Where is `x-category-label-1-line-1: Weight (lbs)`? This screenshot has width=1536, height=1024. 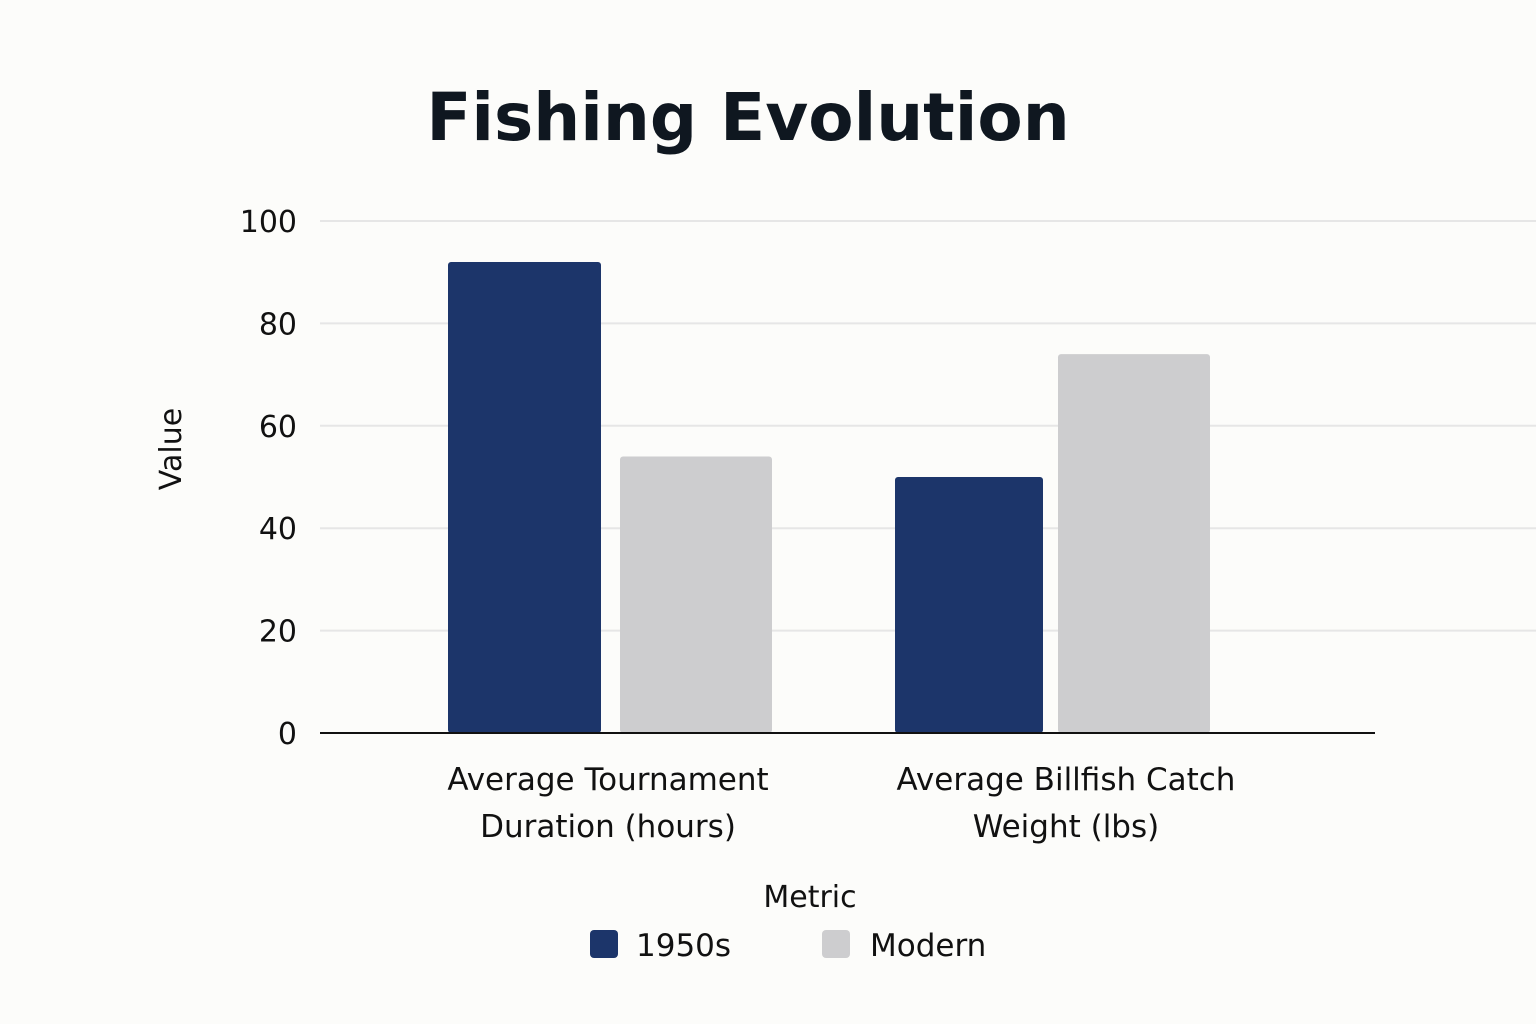
x-category-label-1-line-1: Weight (lbs) is located at coordinates (1066, 827).